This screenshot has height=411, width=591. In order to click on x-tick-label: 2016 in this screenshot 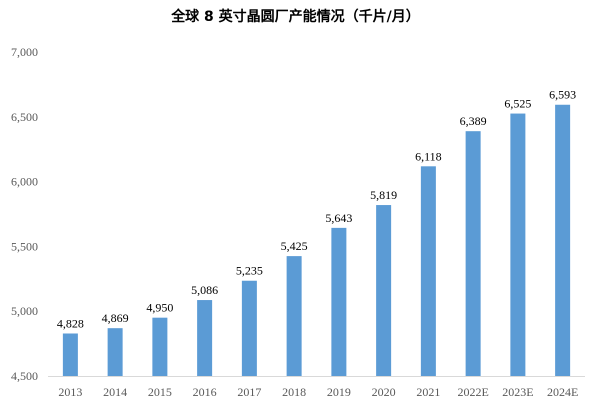, I will do `click(205, 392)`.